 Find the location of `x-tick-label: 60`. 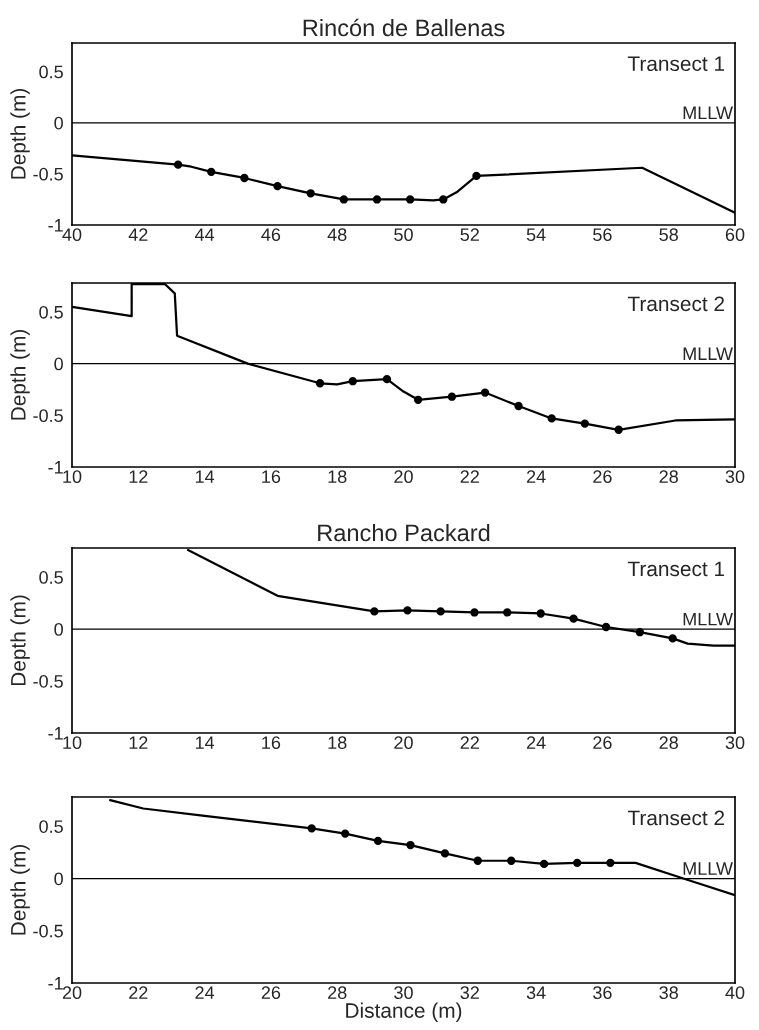

x-tick-label: 60 is located at coordinates (735, 235).